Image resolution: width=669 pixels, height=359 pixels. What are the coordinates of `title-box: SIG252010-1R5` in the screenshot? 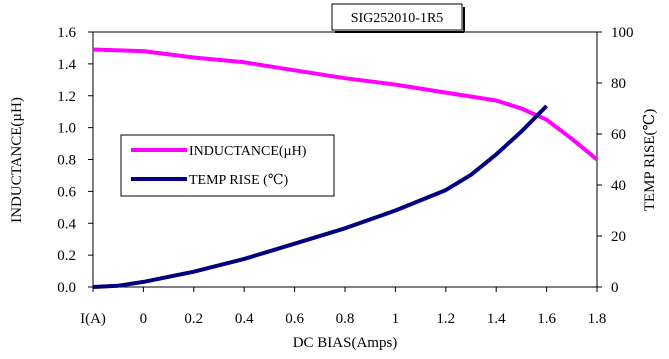 It's located at (398, 18).